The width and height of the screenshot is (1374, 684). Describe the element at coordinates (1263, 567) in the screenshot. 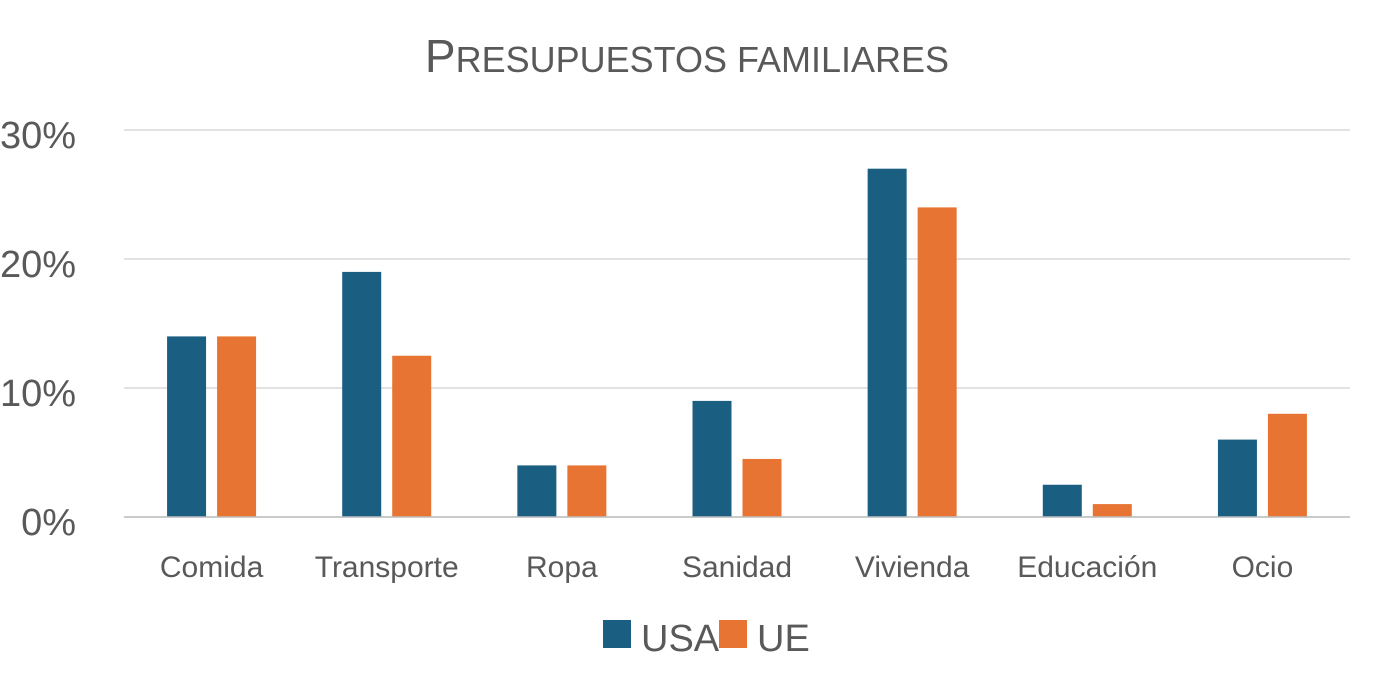

I see `x-tick-label: Ocio` at that location.